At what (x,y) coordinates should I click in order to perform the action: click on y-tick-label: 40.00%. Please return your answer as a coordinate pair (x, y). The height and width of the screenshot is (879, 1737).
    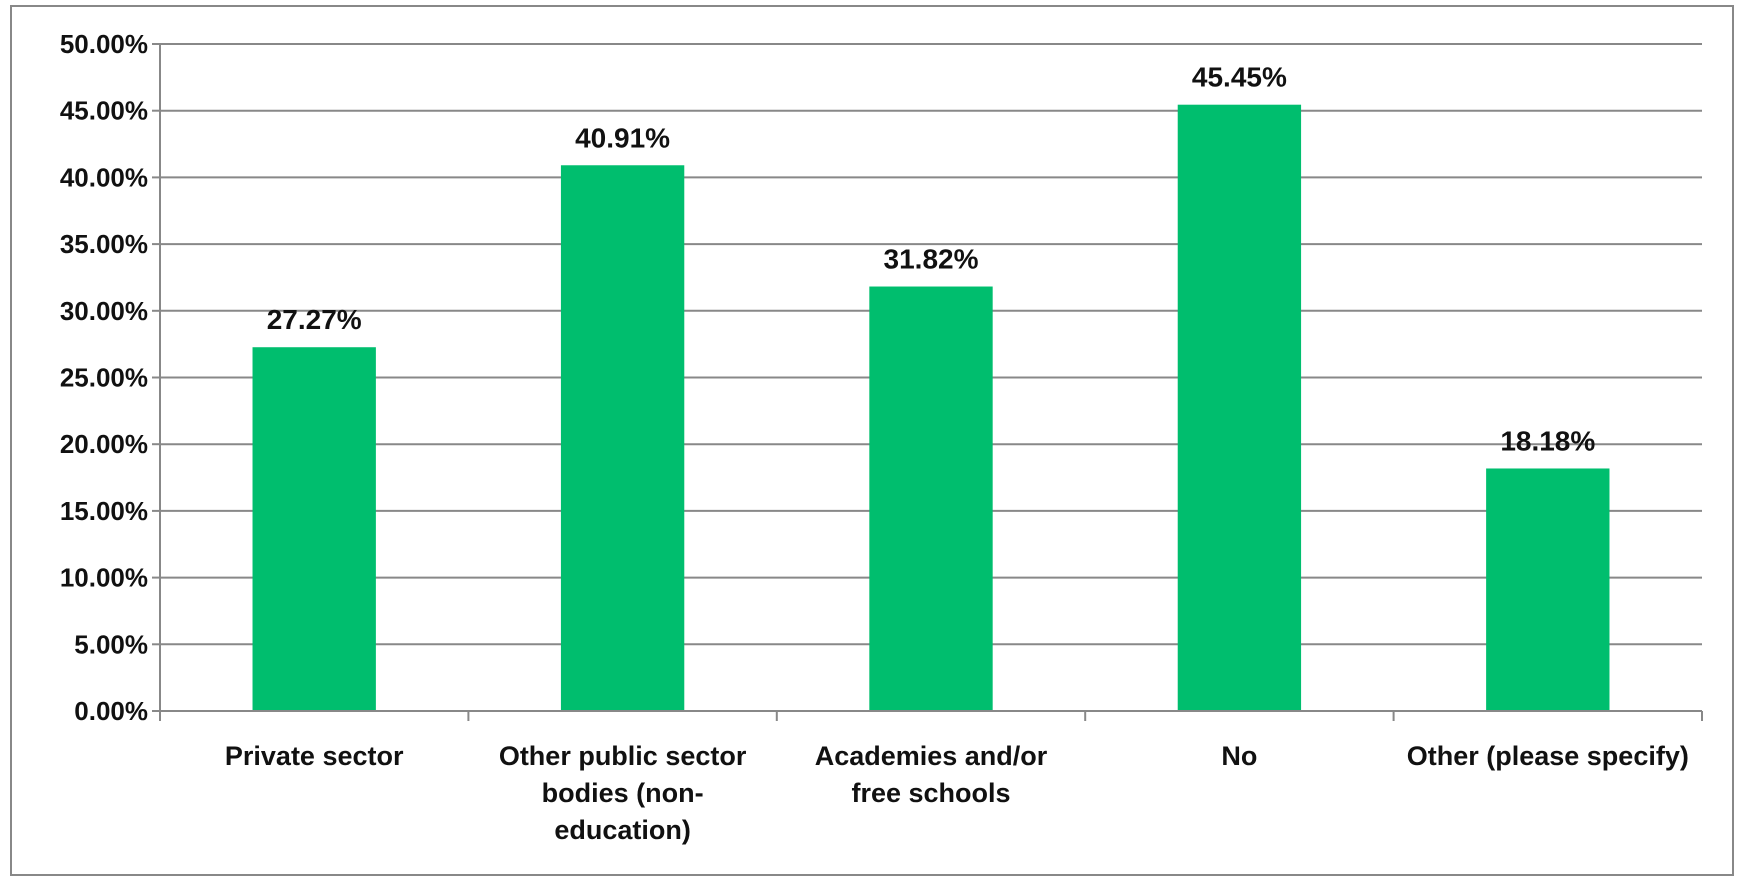
    Looking at the image, I should click on (104, 177).